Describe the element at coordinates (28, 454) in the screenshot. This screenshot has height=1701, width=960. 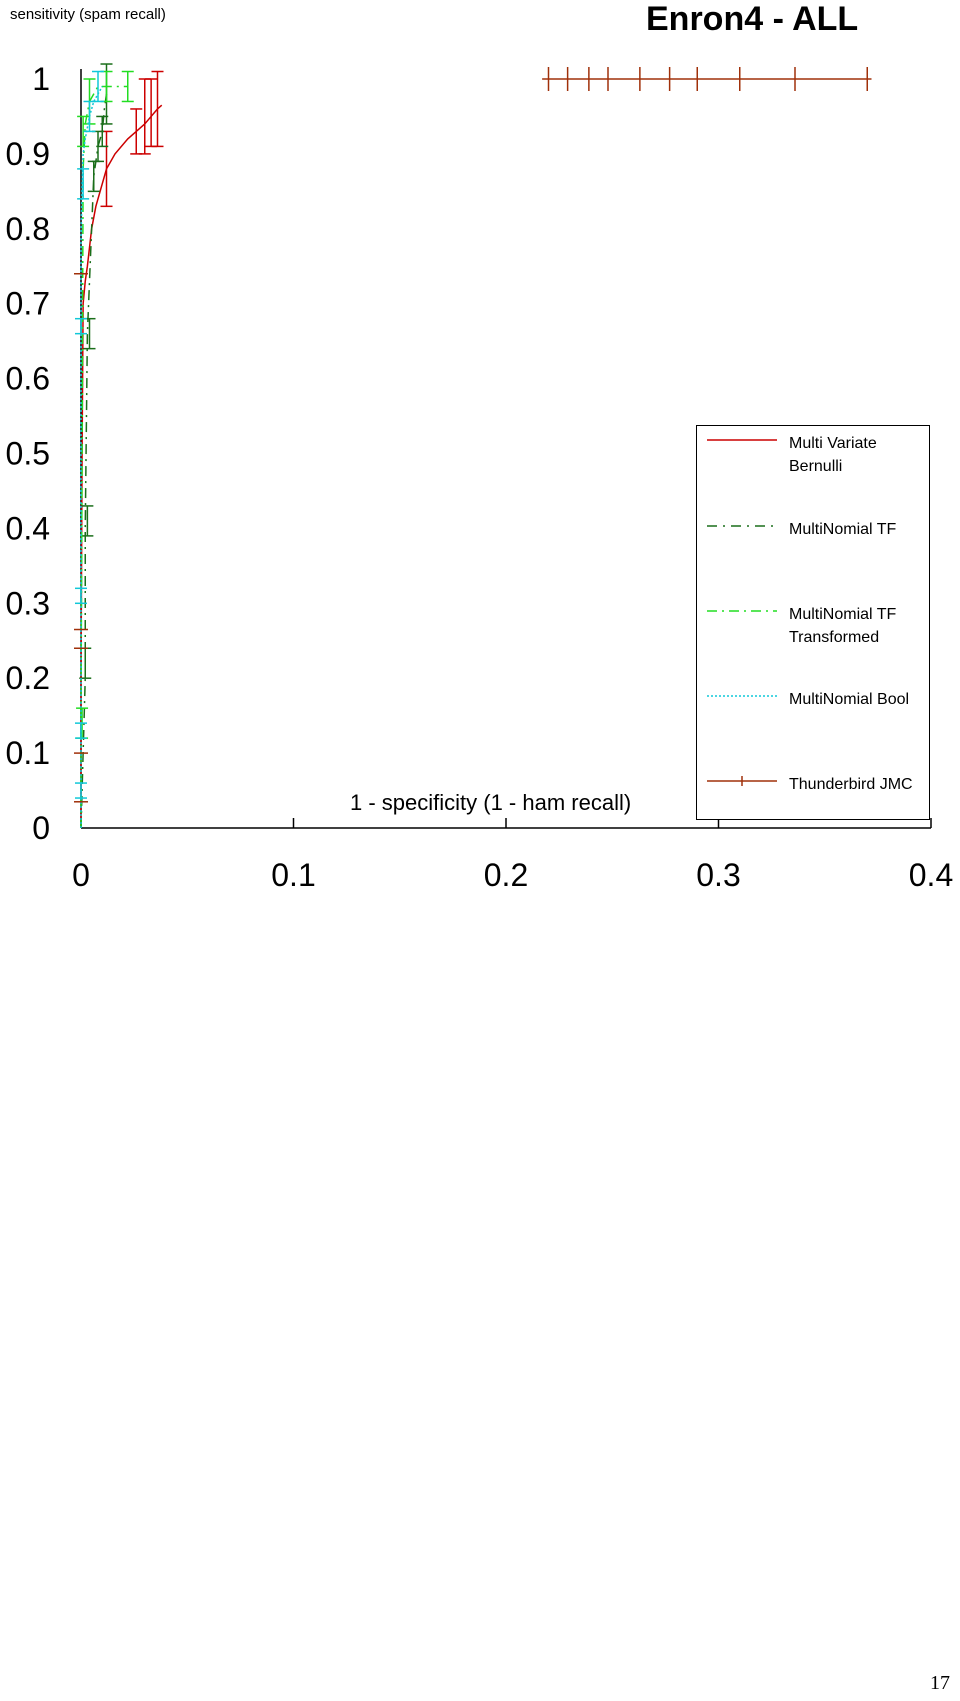
I see `y-tick-label: 0.5` at that location.